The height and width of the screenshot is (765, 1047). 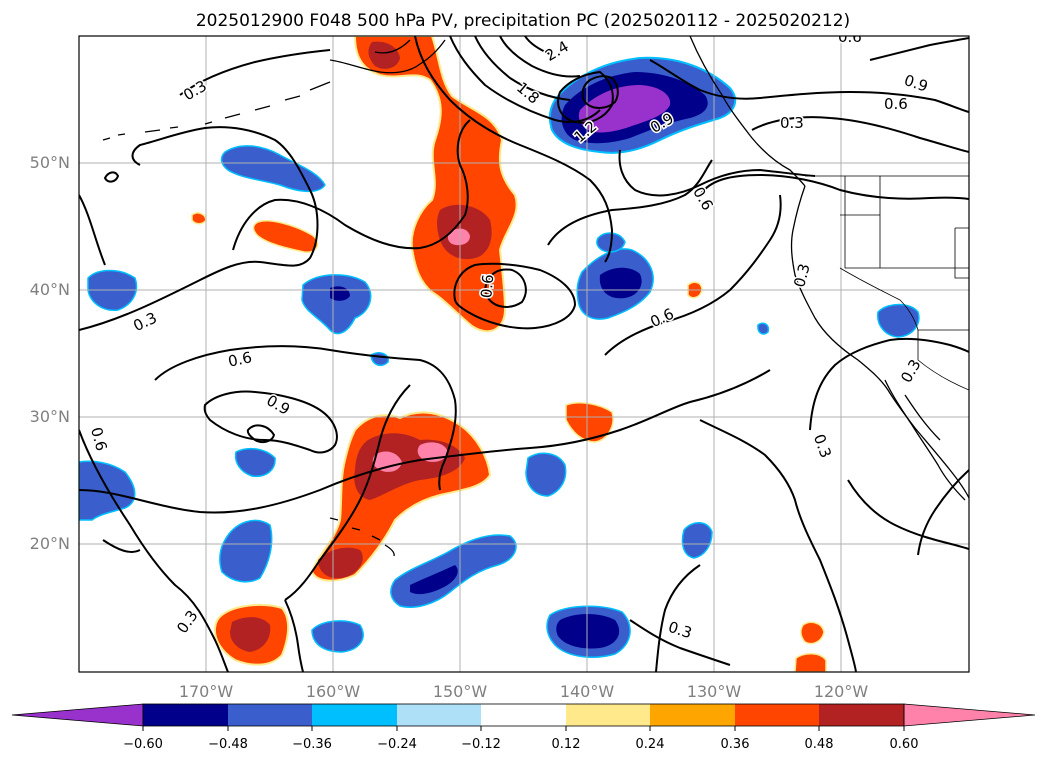 What do you see at coordinates (410, 457) in the screenshot?
I see `positive-anomaly-subtropical-pink` at bounding box center [410, 457].